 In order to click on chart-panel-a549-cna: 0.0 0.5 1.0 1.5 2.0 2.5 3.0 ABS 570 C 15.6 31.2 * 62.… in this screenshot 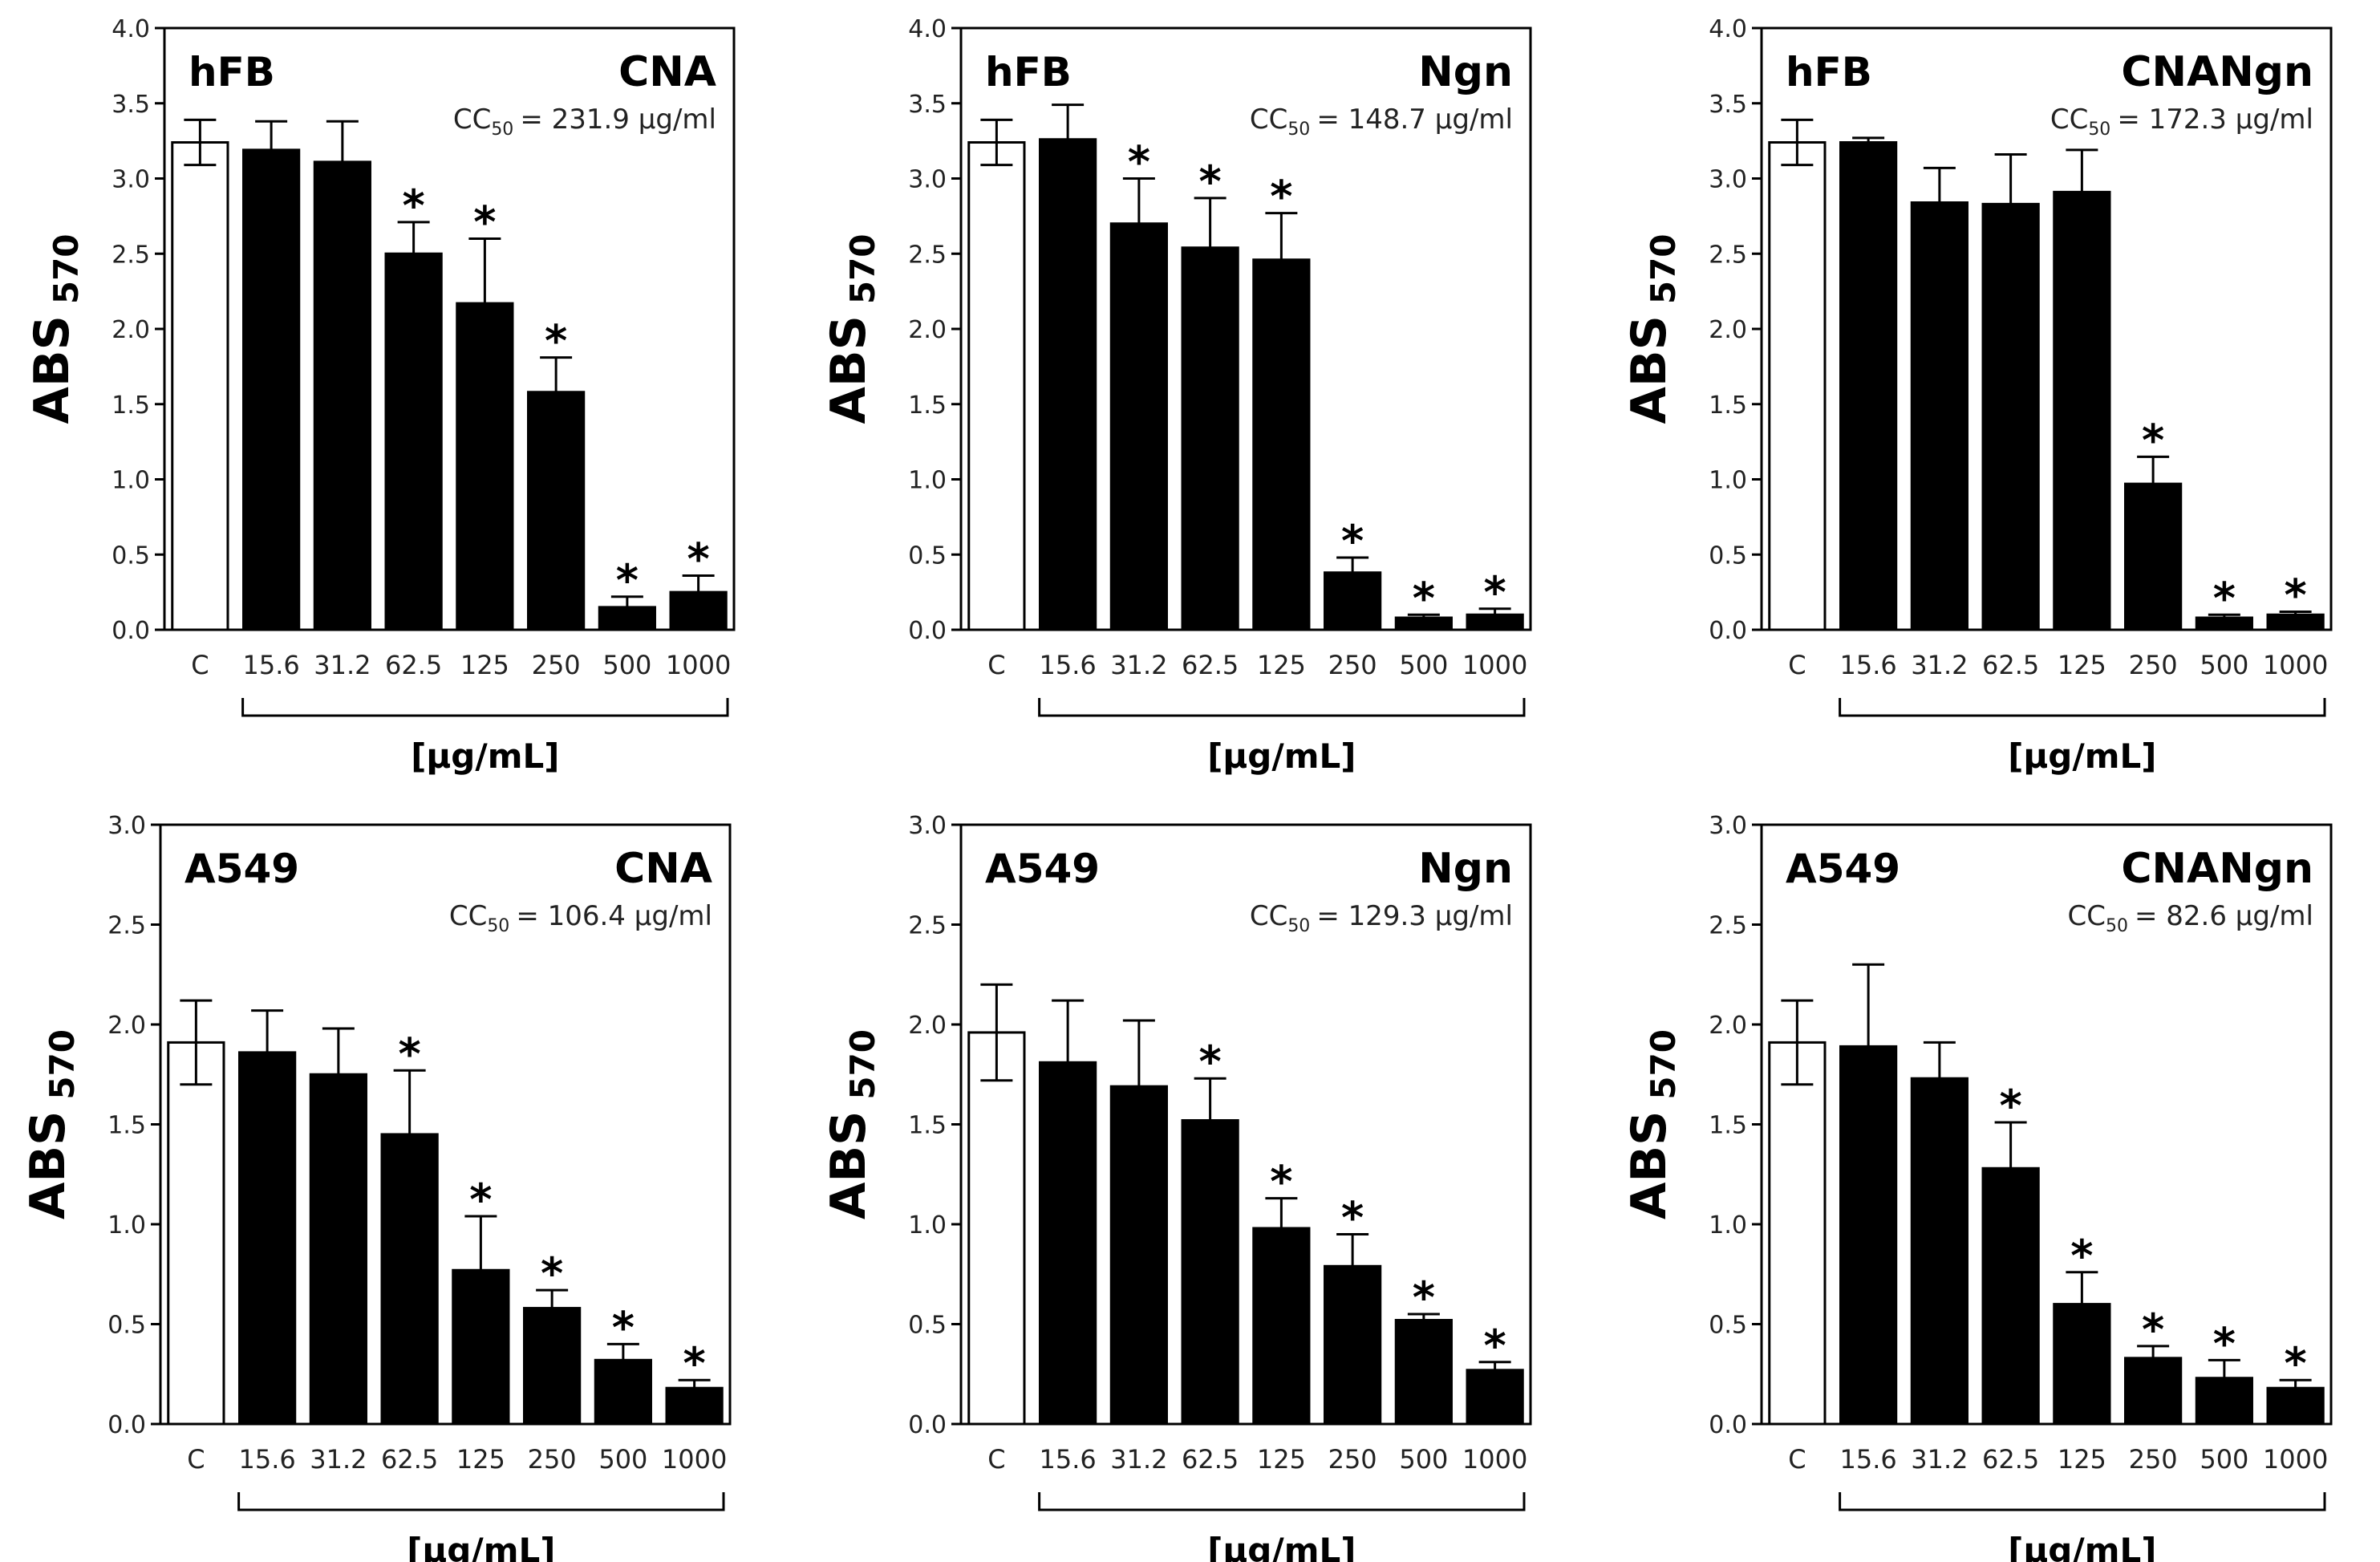, I will do `click(376, 1187)`.